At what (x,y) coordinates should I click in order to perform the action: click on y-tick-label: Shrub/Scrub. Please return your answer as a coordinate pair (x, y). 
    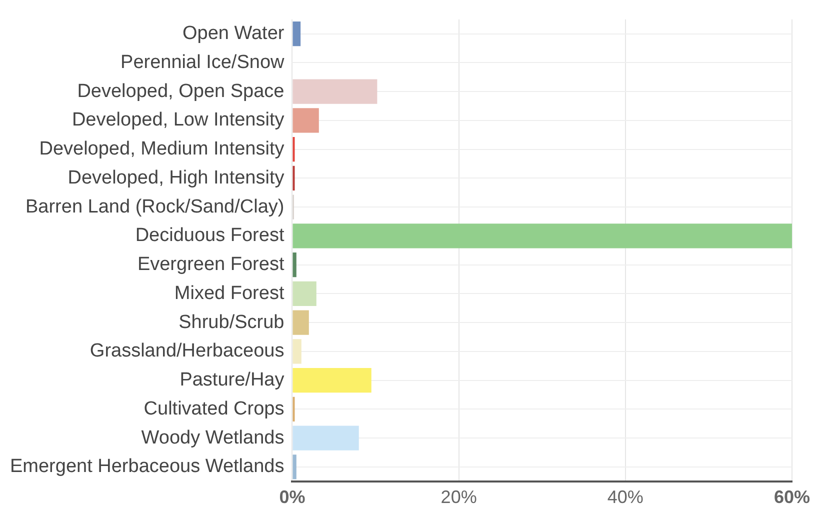
    Looking at the image, I should click on (231, 322).